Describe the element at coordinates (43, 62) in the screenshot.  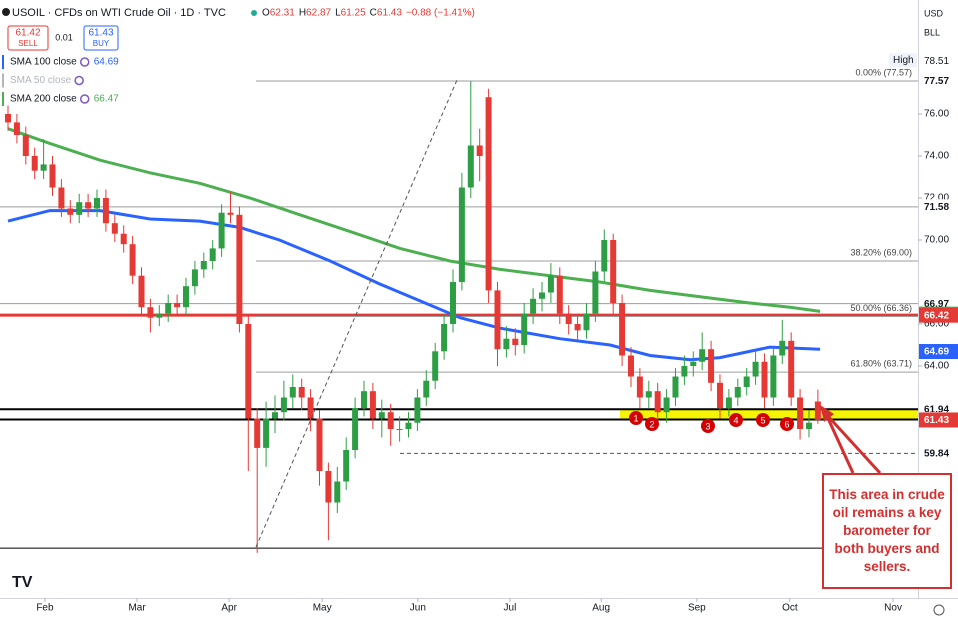
I see `legend-name: SMA 100 close` at that location.